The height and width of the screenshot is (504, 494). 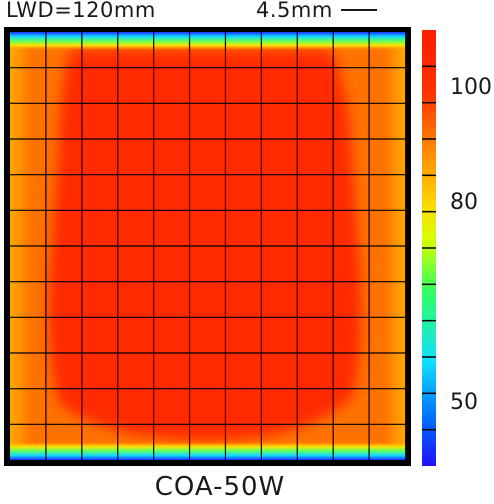 What do you see at coordinates (429, 248) in the screenshot?
I see `colorbar-ticks` at bounding box center [429, 248].